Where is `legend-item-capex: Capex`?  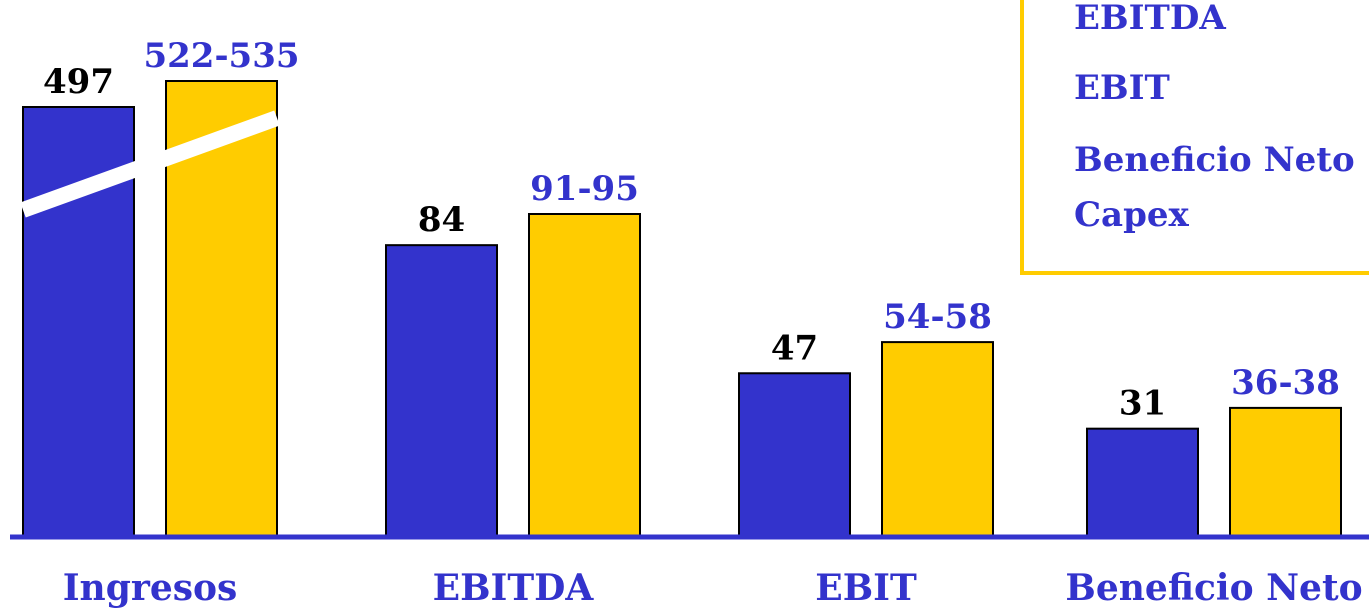 legend-item-capex: Capex is located at coordinates (1131, 215).